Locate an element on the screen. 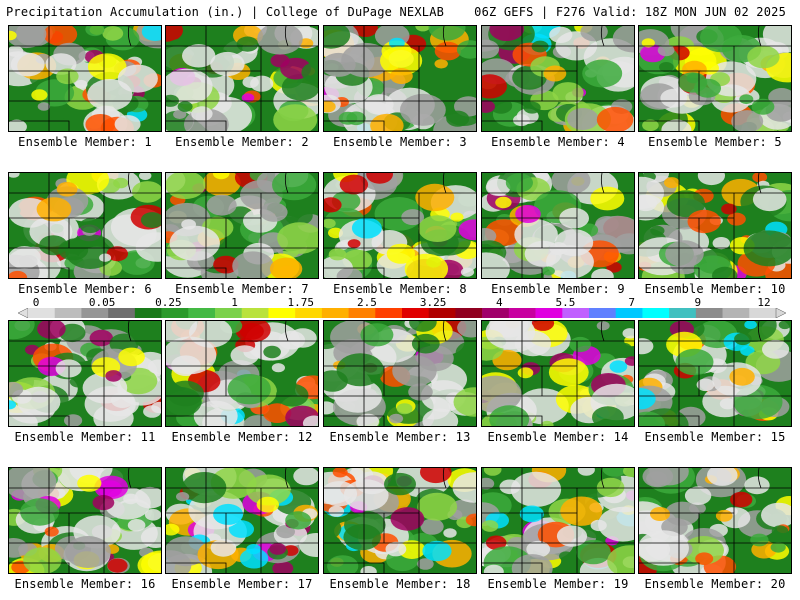 The height and width of the screenshot is (600, 800). ensemble-member-label: Ensemble Member: 4 is located at coordinates (558, 142).